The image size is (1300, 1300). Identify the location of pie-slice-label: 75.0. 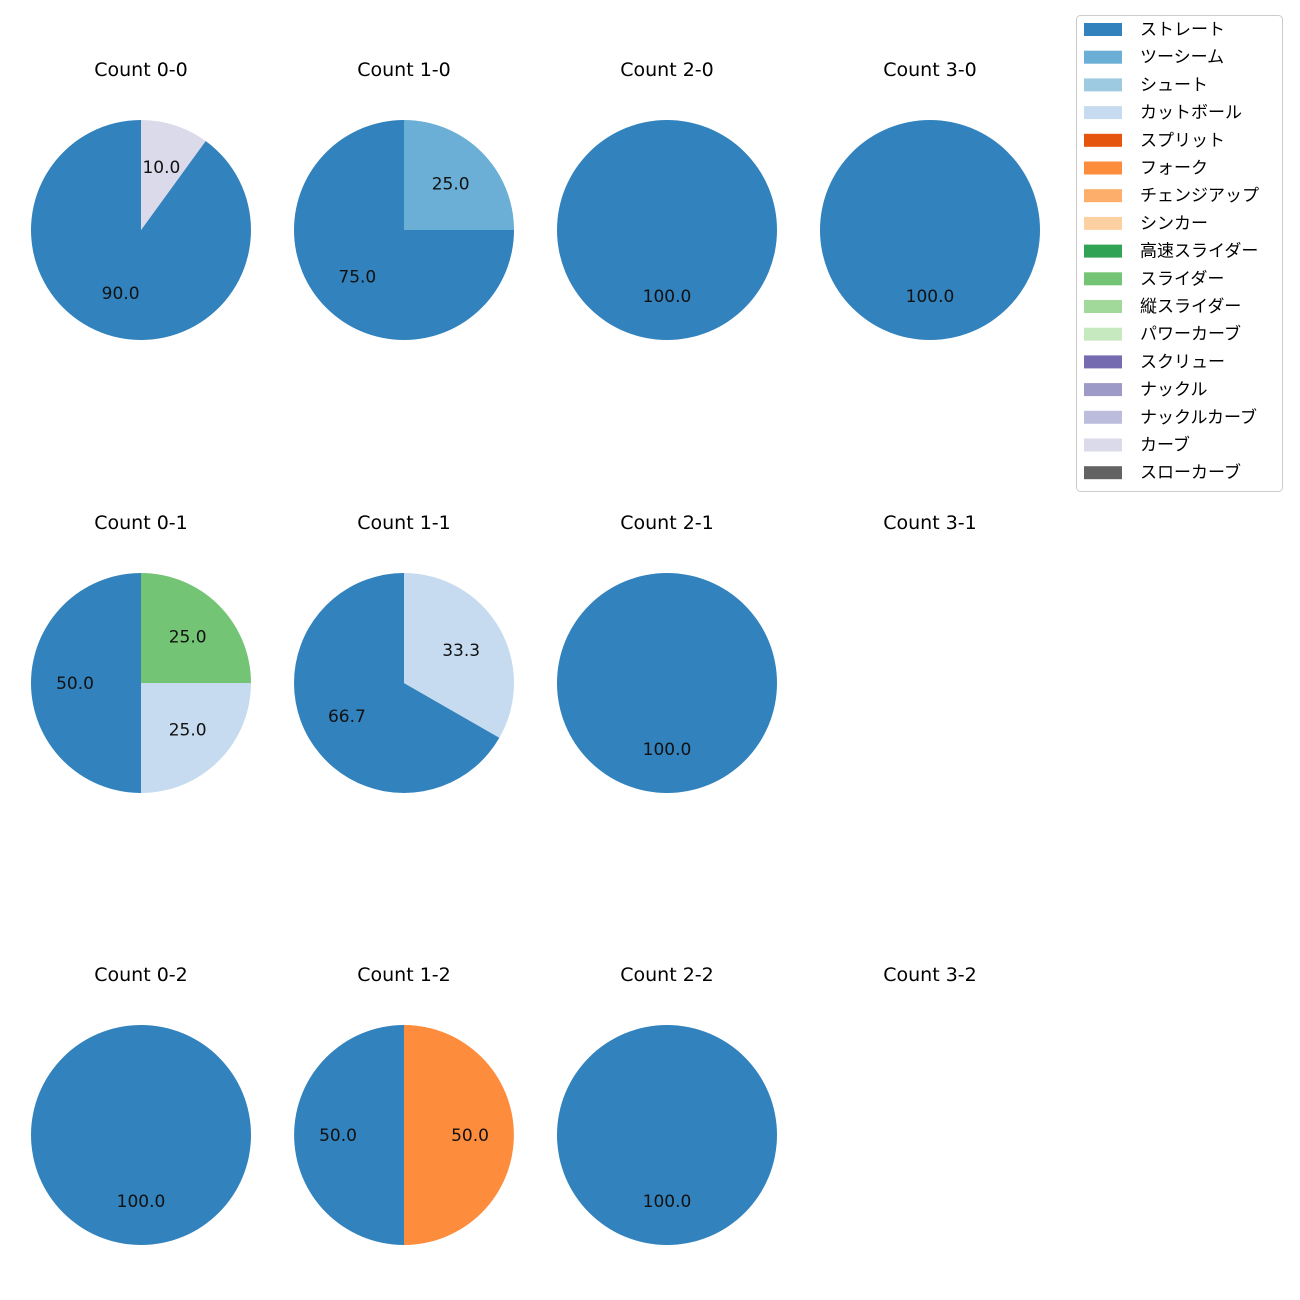
(357, 278).